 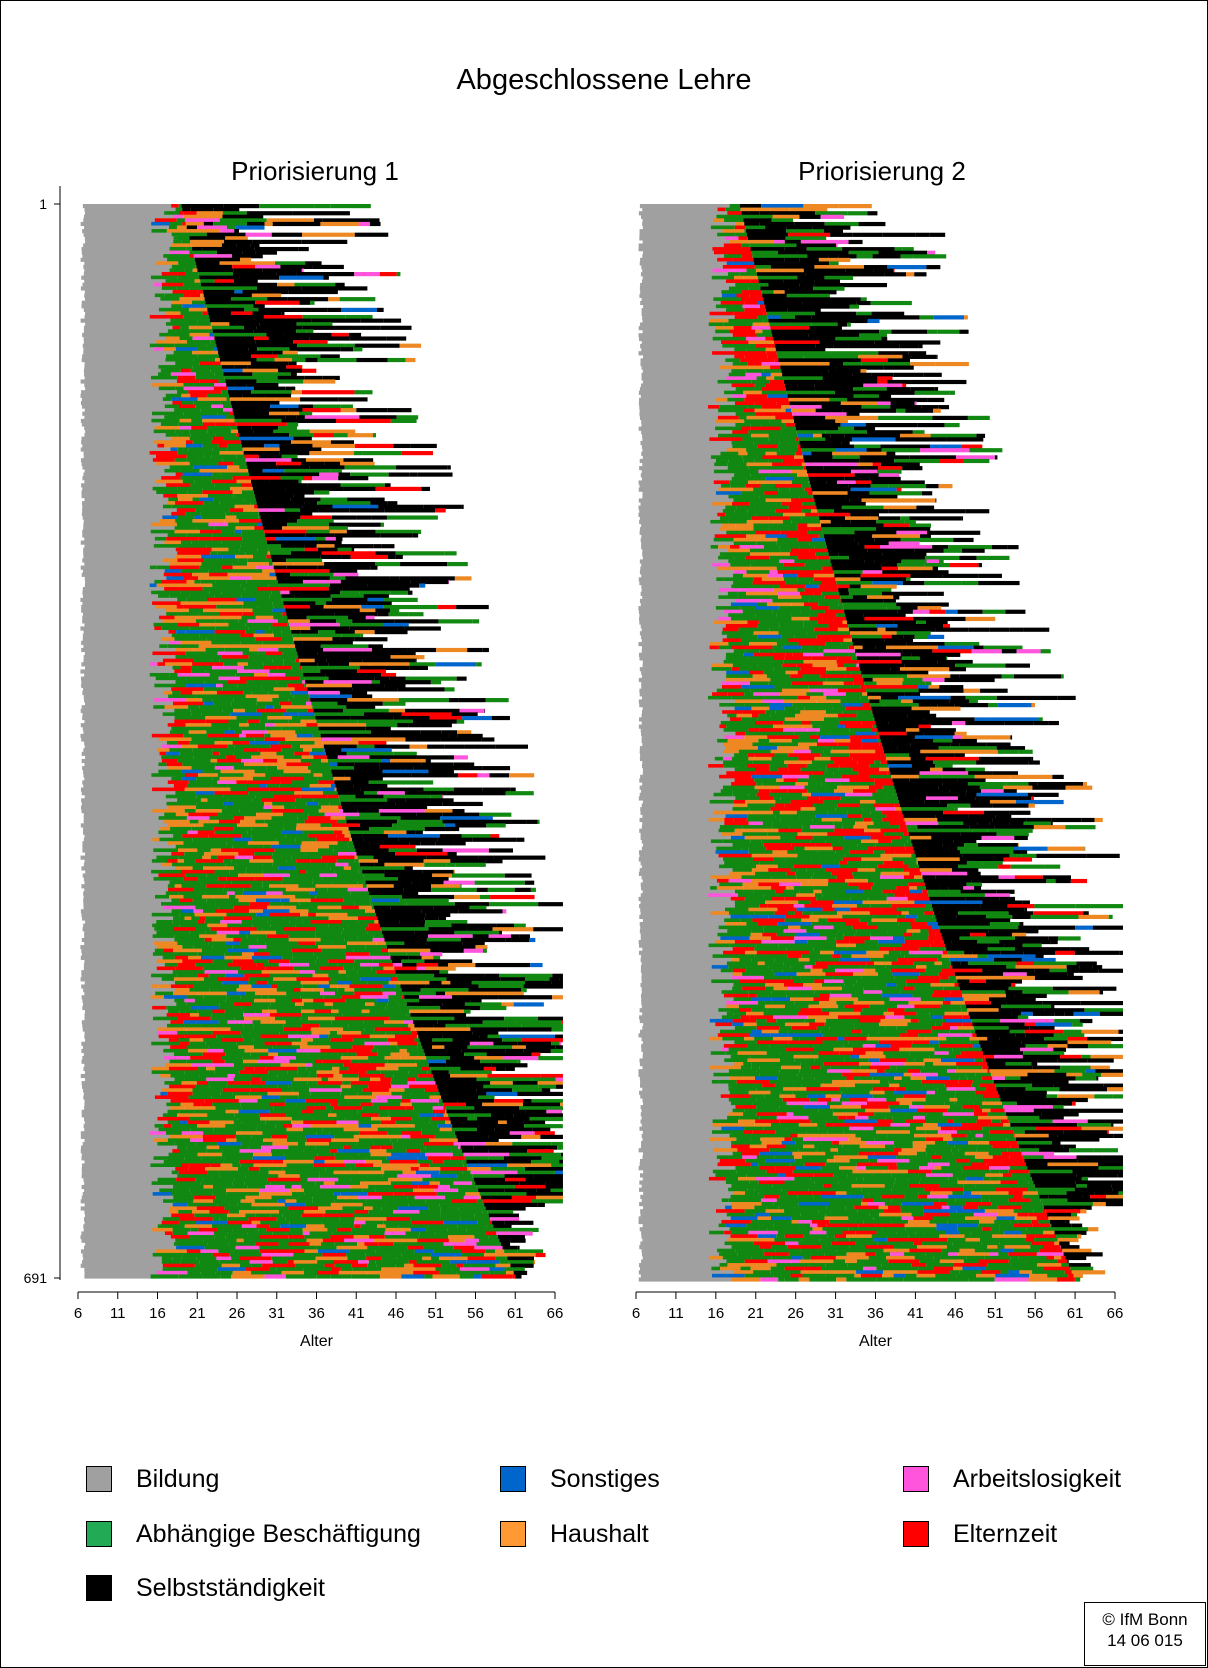 What do you see at coordinates (475, 1313) in the screenshot?
I see `x-tick-label: 56` at bounding box center [475, 1313].